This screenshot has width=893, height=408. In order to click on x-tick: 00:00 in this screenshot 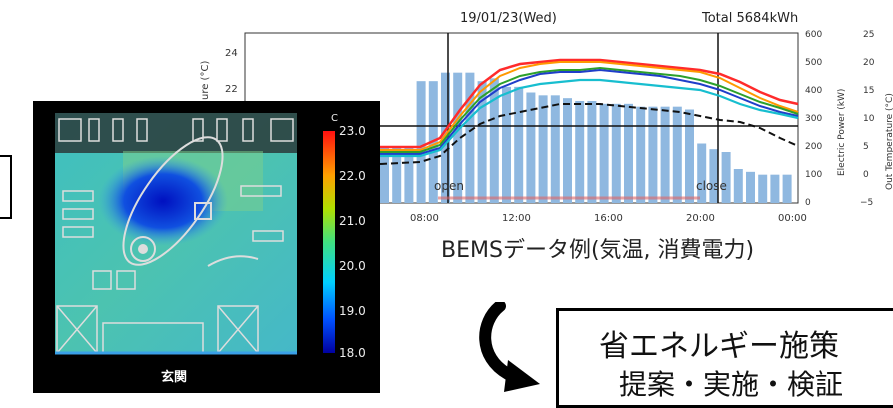, I will do `click(792, 218)`.